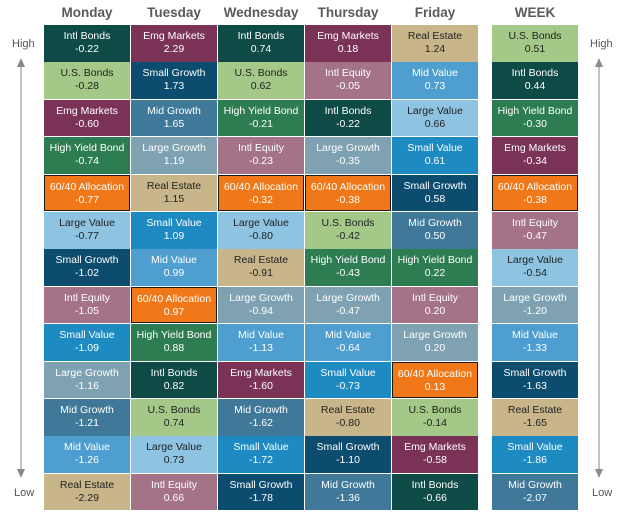  What do you see at coordinates (87, 385) in the screenshot?
I see `return-value: -1.16` at bounding box center [87, 385].